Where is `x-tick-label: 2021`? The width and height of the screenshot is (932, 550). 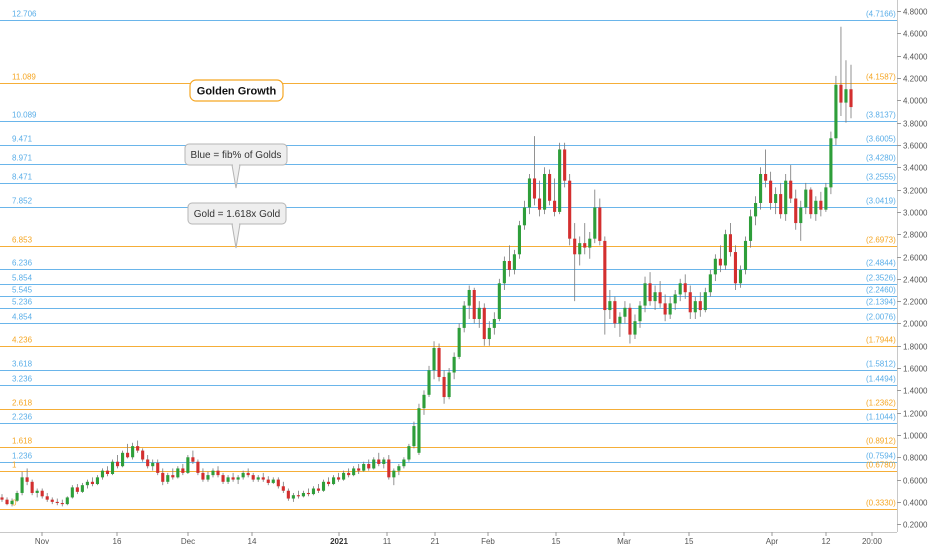 x-tick-label: 2021 is located at coordinates (339, 541).